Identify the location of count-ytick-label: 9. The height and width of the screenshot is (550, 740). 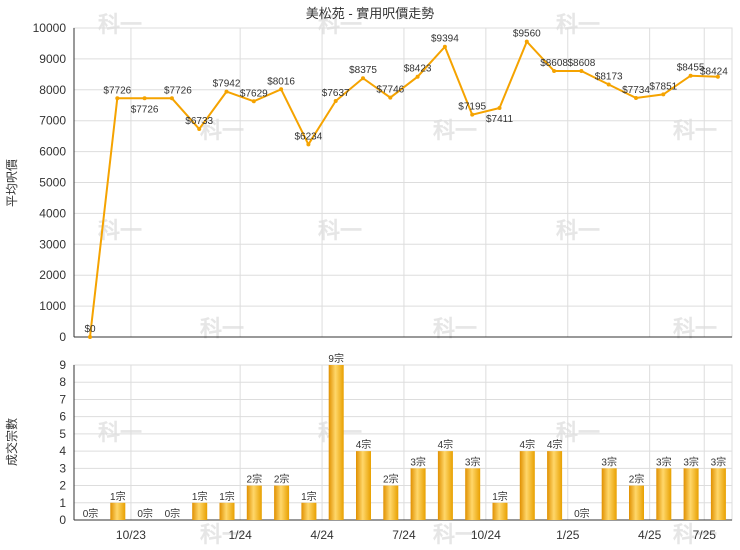
(62, 365).